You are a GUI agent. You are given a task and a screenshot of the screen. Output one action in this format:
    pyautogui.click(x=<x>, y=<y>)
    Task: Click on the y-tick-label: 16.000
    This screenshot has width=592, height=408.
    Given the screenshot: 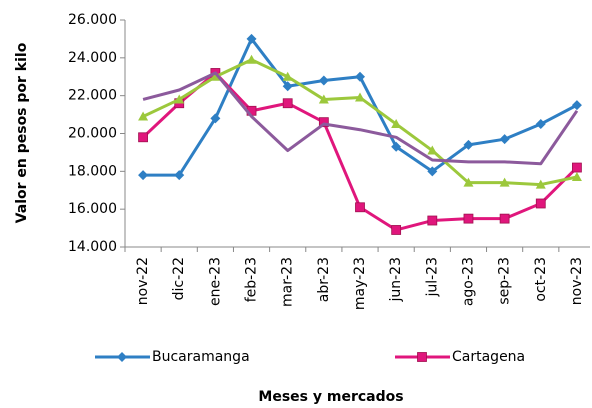 What is the action you would take?
    pyautogui.click(x=92, y=209)
    